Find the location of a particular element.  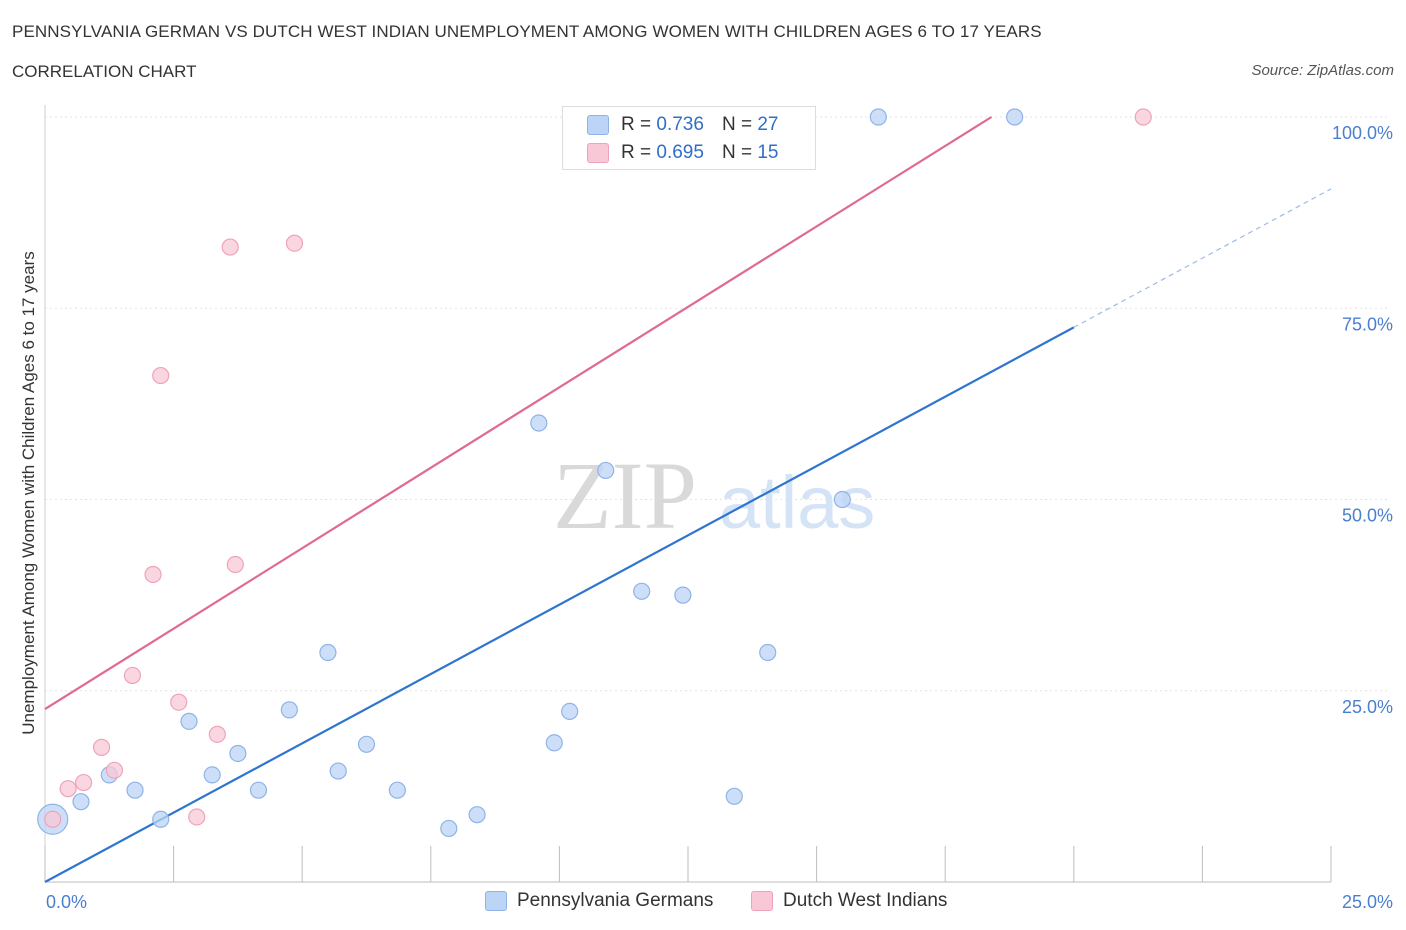

chart-subtitle: CORRELATION CHART is located at coordinates (104, 71).